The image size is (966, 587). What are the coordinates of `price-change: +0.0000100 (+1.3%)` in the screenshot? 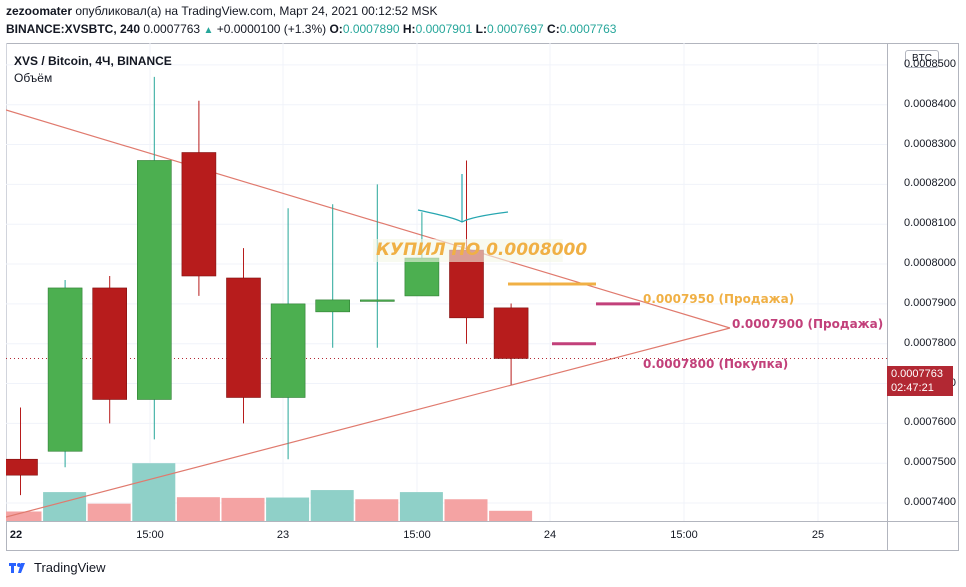 It's located at (271, 29).